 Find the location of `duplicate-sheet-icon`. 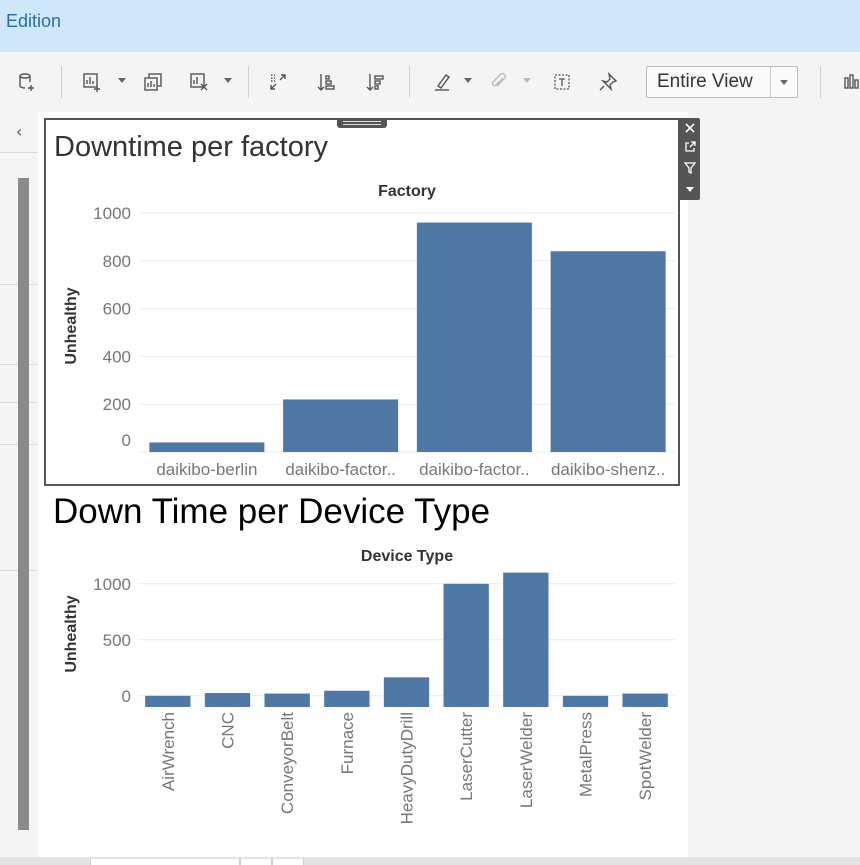

duplicate-sheet-icon is located at coordinates (153, 82).